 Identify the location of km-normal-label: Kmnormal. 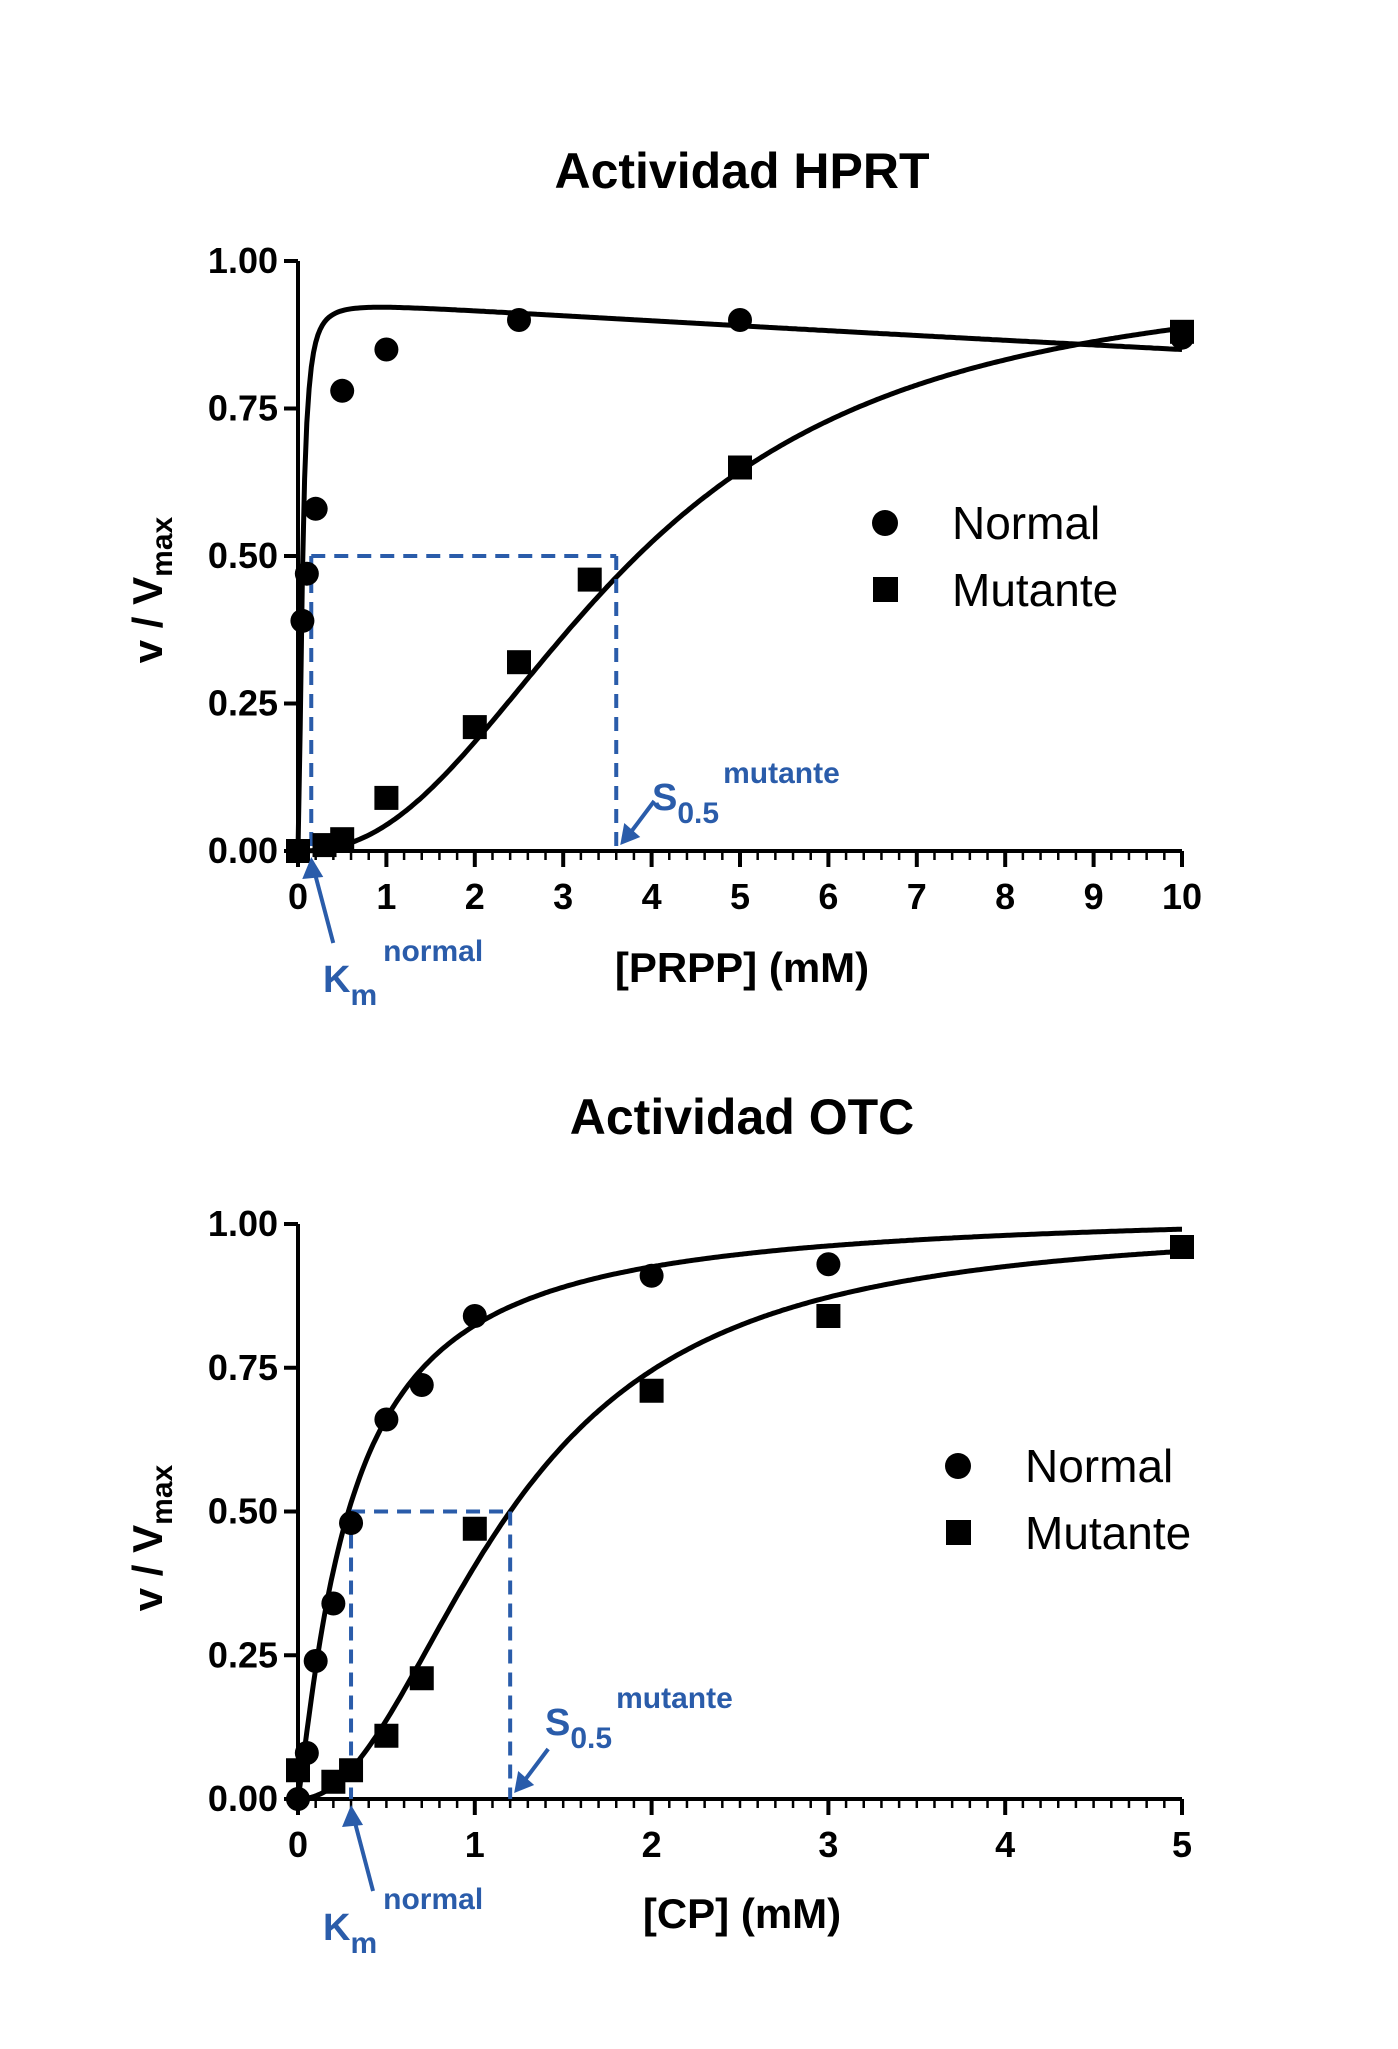
(403, 1921).